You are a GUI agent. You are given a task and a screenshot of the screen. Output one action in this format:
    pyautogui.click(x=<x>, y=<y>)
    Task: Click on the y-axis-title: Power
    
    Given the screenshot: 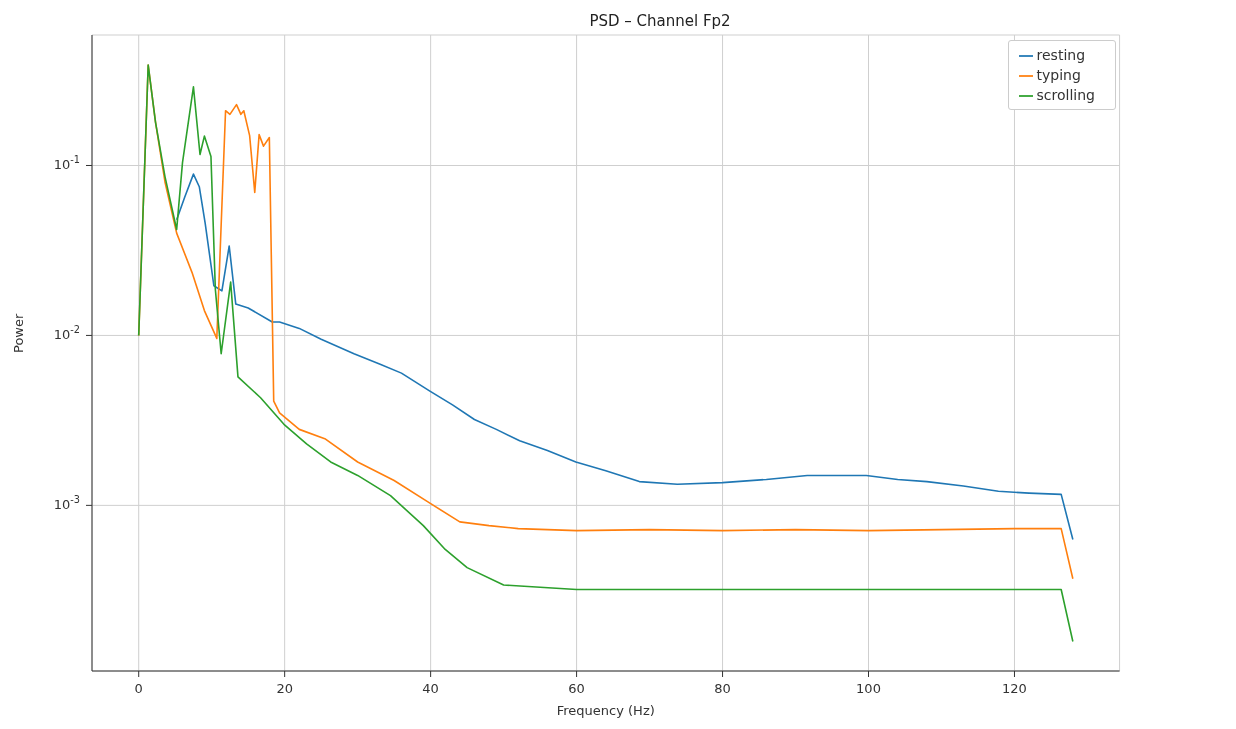 What is the action you would take?
    pyautogui.click(x=18, y=333)
    